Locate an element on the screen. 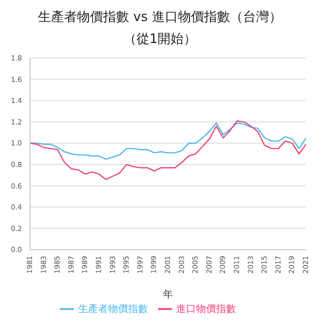  line-series is located at coordinates (168, 141).